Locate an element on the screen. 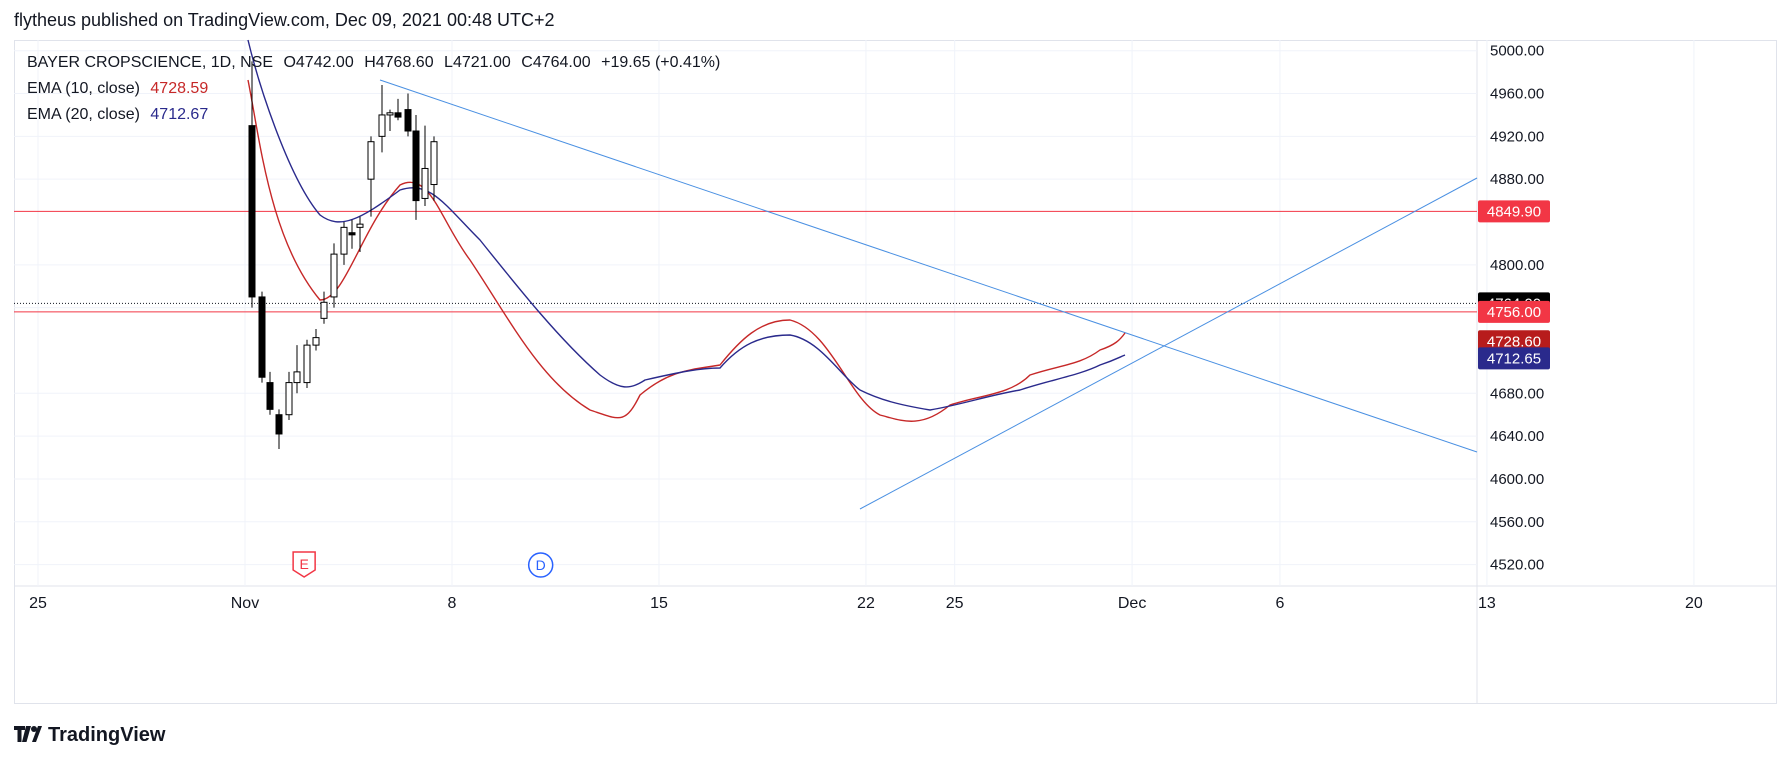 The width and height of the screenshot is (1791, 760). price-label-text: 4712.65 is located at coordinates (1514, 358).